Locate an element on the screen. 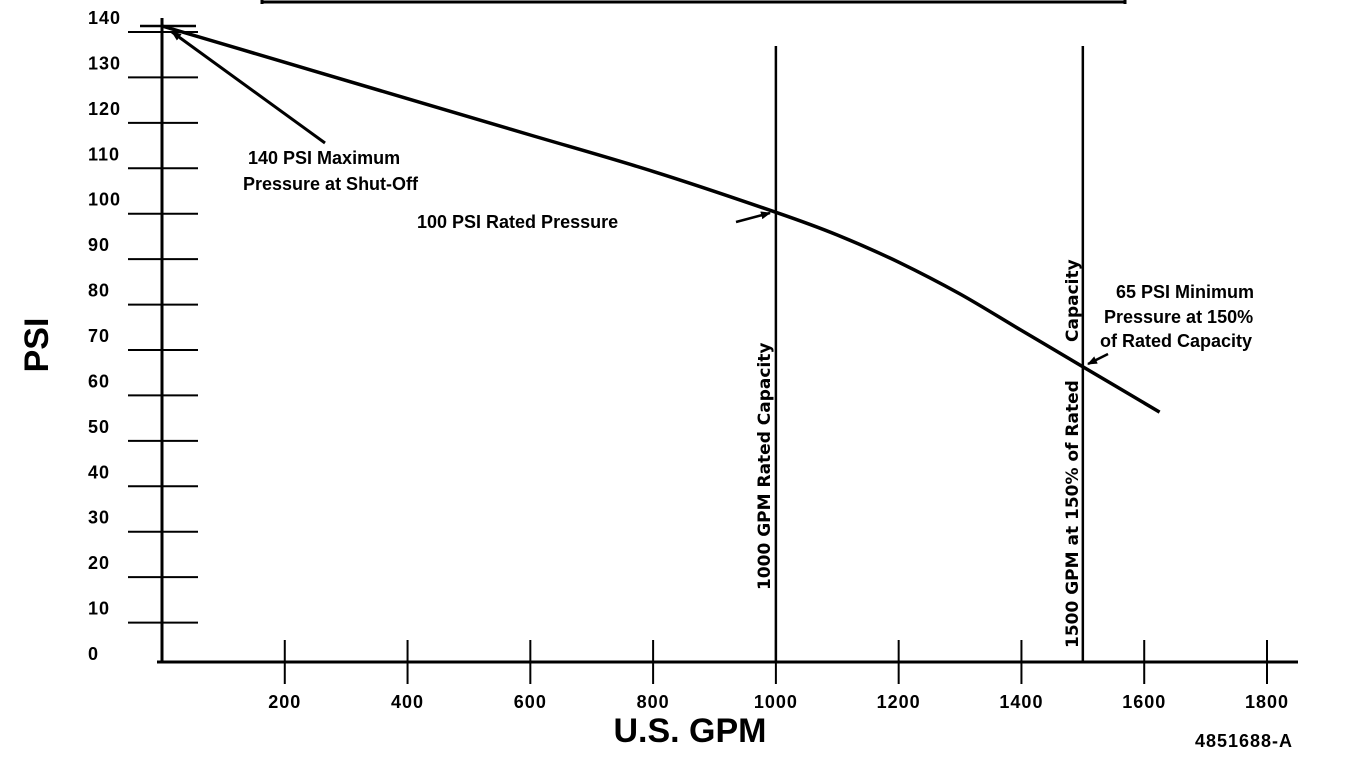  reference-label-1500-line1: Capacity is located at coordinates (1073, 300).